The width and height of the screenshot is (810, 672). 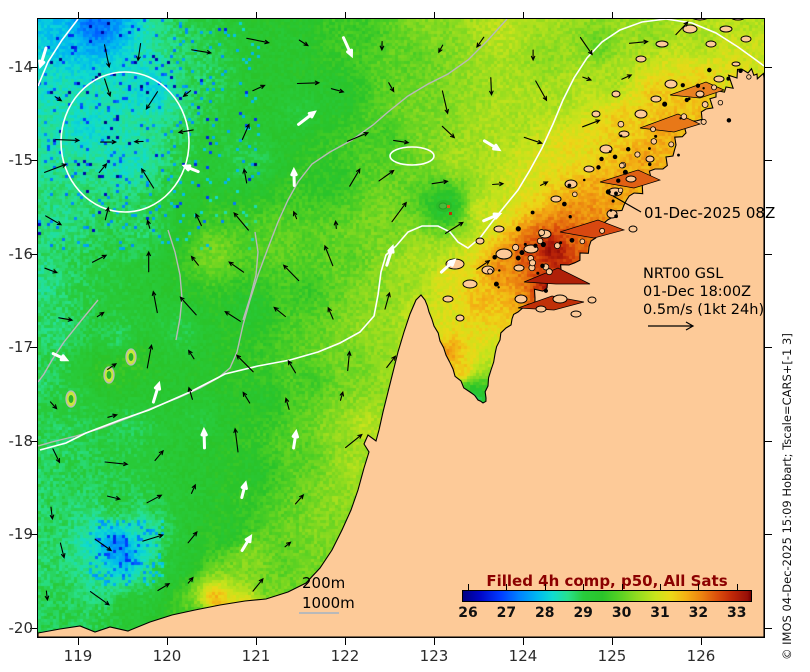 What do you see at coordinates (621, 613) in the screenshot?
I see `colorbar-label: 30` at bounding box center [621, 613].